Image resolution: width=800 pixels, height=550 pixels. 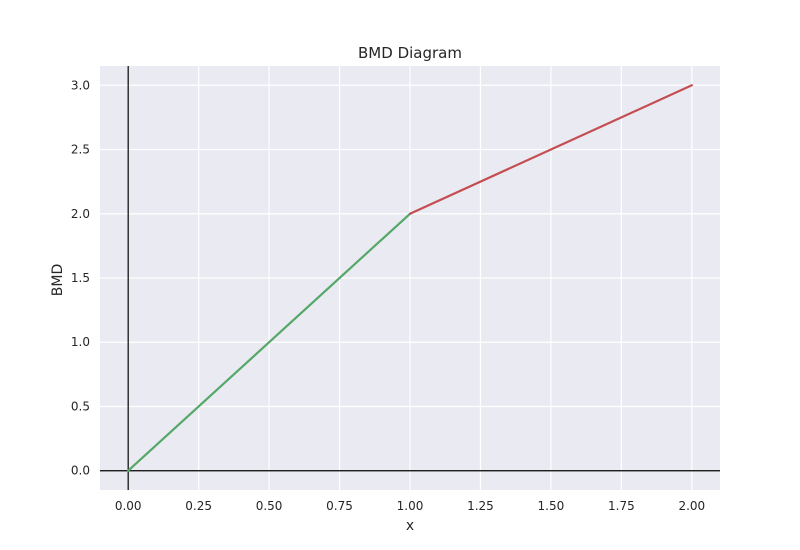 I want to click on x-tick-label: 0.75, so click(x=339, y=506).